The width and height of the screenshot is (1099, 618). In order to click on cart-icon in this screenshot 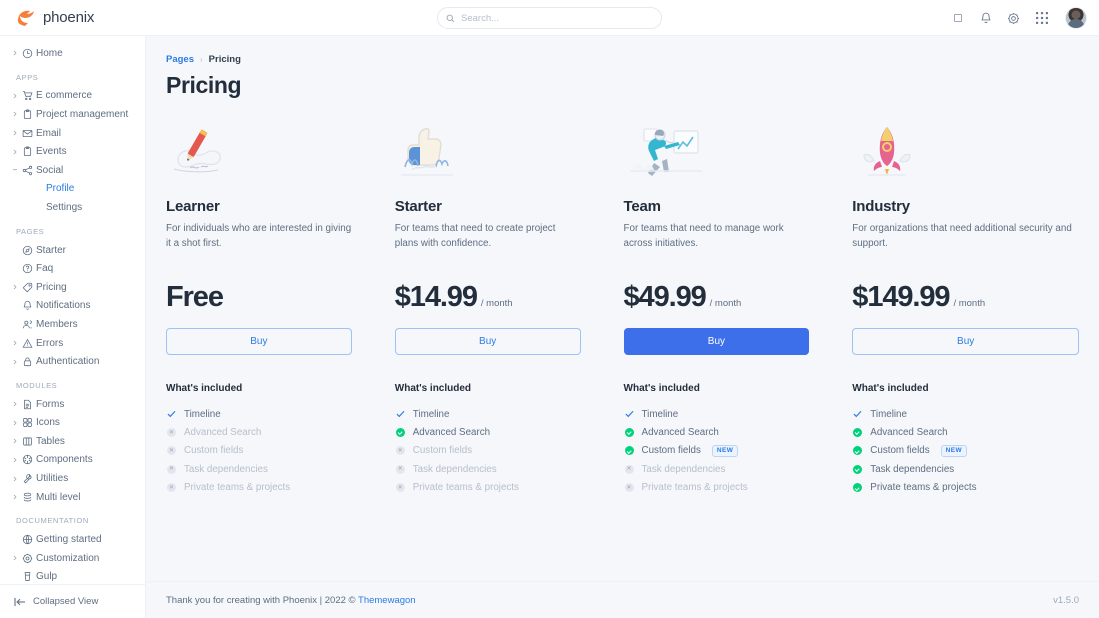, I will do `click(27, 96)`.